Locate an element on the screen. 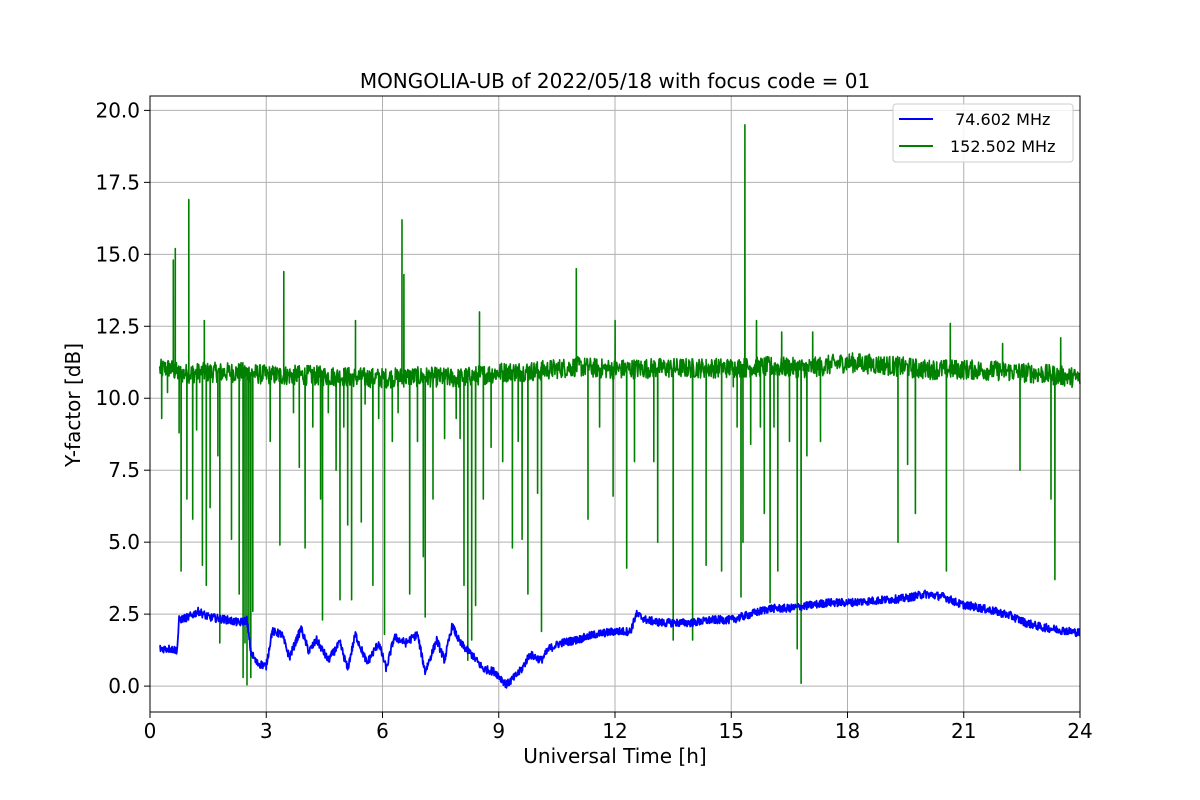 This screenshot has height=800, width=1200. y-axis: 0.0 2.5 5.0 7.5 10.0 12.5 15.0 17.5 20.0 is located at coordinates (122, 398).